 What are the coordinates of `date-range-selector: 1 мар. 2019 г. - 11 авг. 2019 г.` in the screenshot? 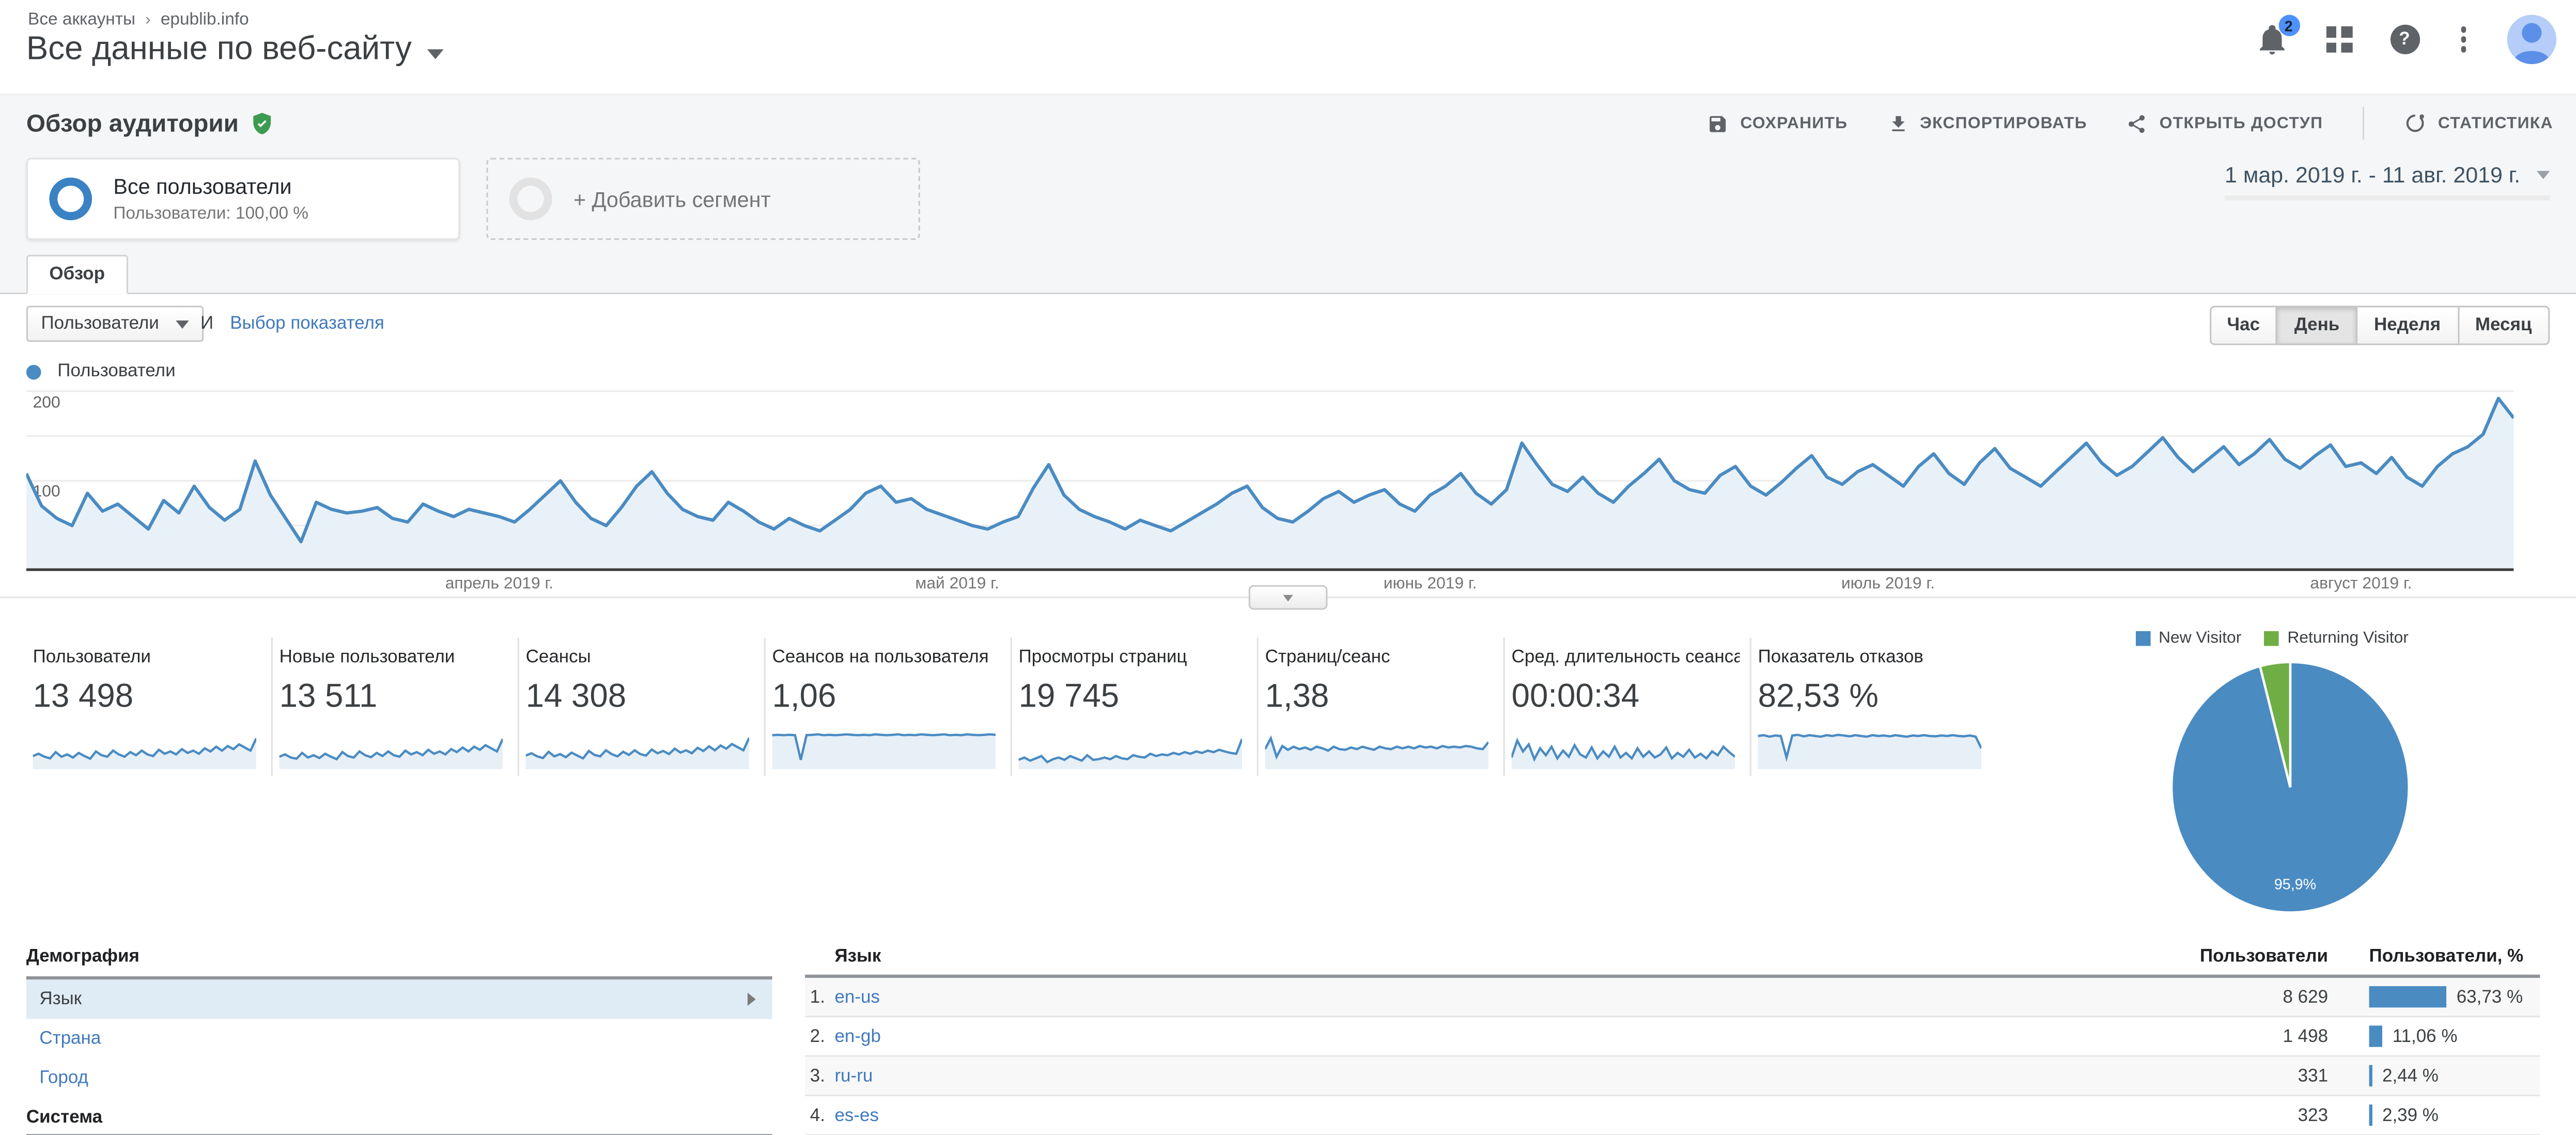 It's located at (2387, 182).